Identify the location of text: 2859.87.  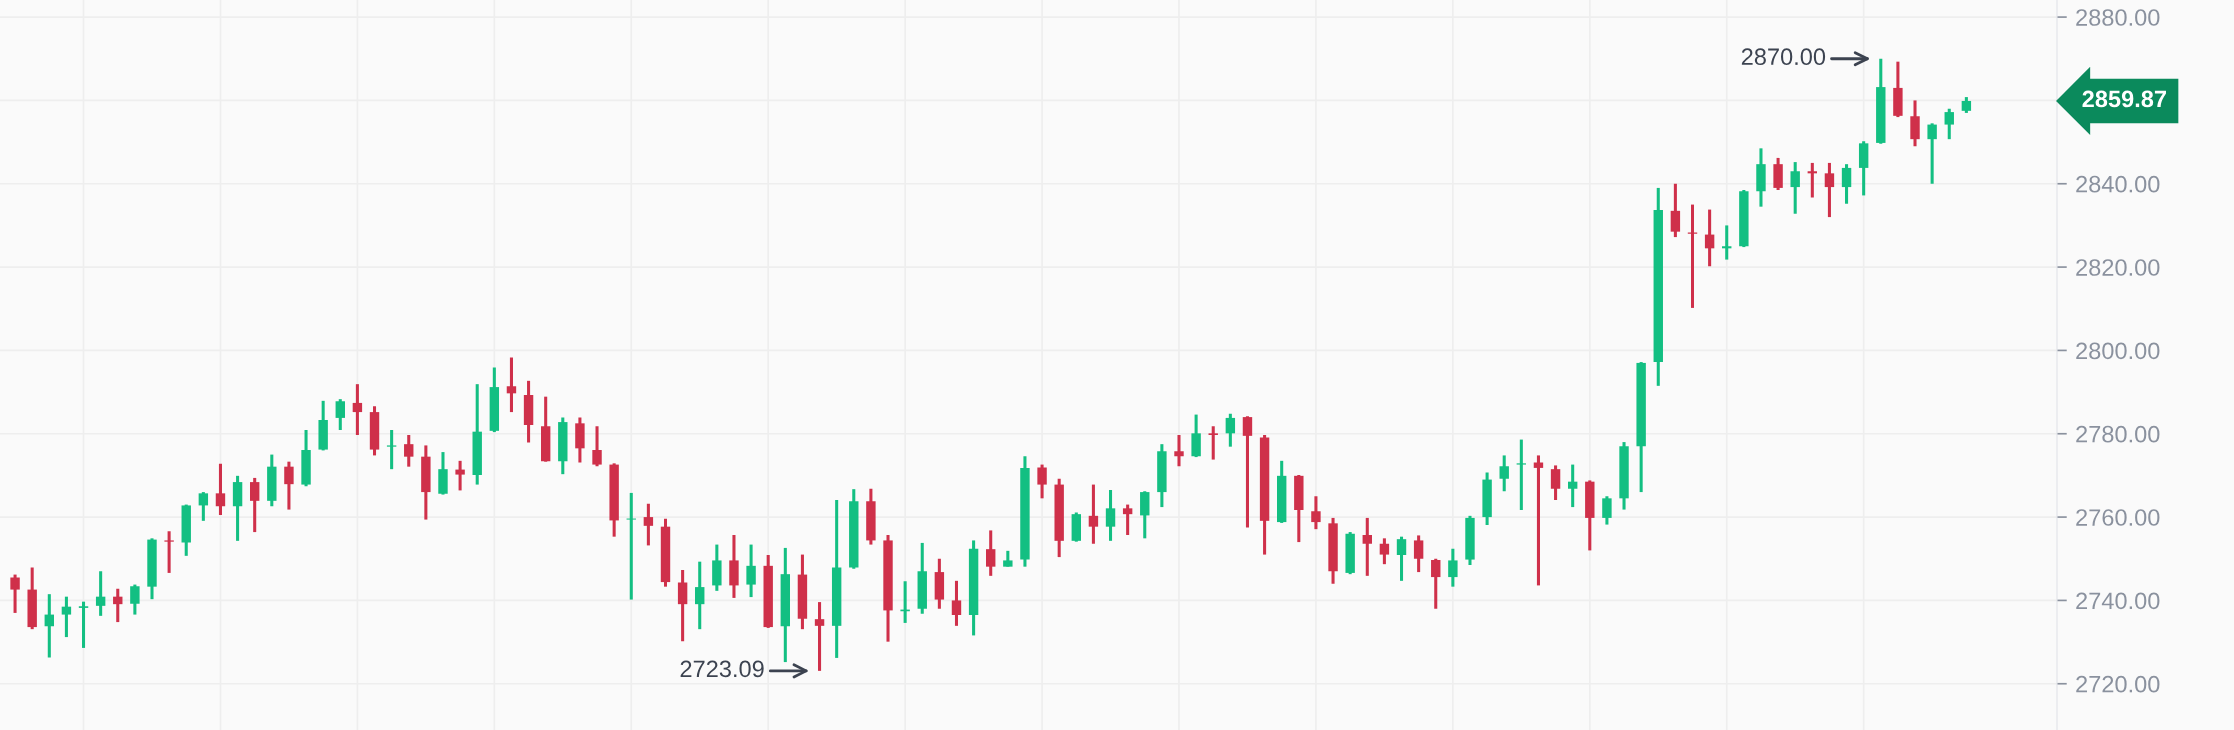
(2124, 99).